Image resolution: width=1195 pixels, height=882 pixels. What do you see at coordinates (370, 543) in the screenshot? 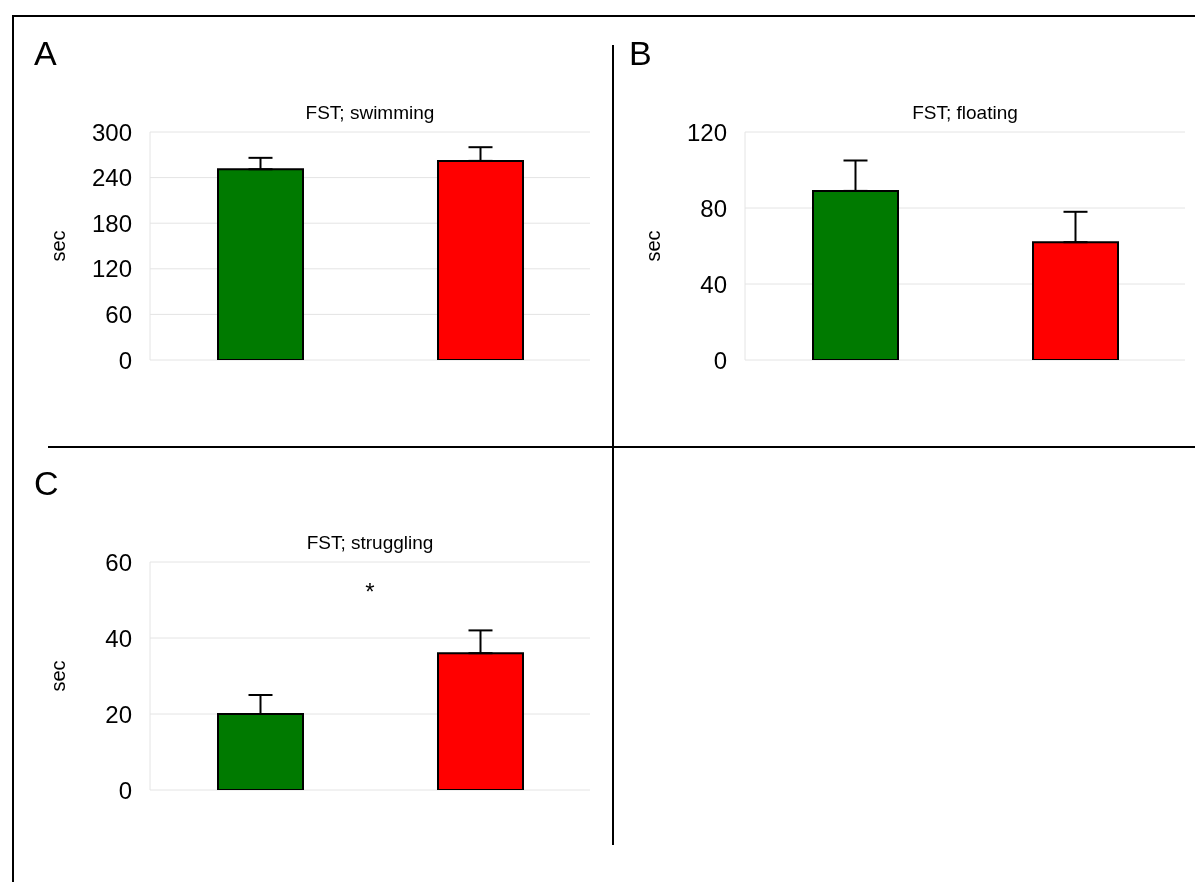
I see `chart-title: FST; struggling` at bounding box center [370, 543].